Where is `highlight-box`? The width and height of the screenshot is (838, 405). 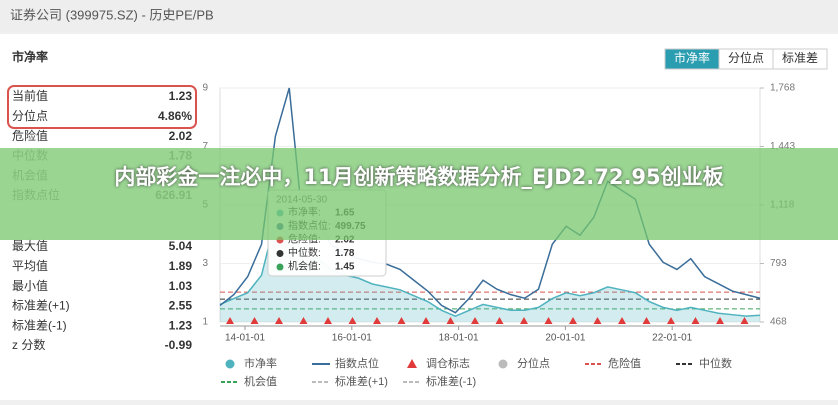
highlight-box is located at coordinates (102, 107).